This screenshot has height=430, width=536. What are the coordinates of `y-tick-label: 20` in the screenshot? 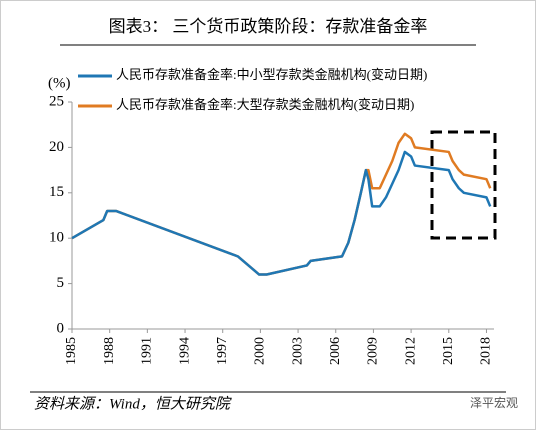 It's located at (56, 147).